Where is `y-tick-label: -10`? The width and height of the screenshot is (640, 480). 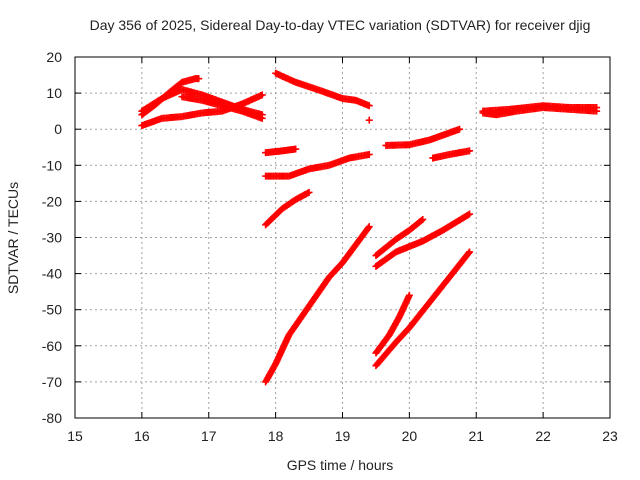 y-tick-label: -10 is located at coordinates (52, 165).